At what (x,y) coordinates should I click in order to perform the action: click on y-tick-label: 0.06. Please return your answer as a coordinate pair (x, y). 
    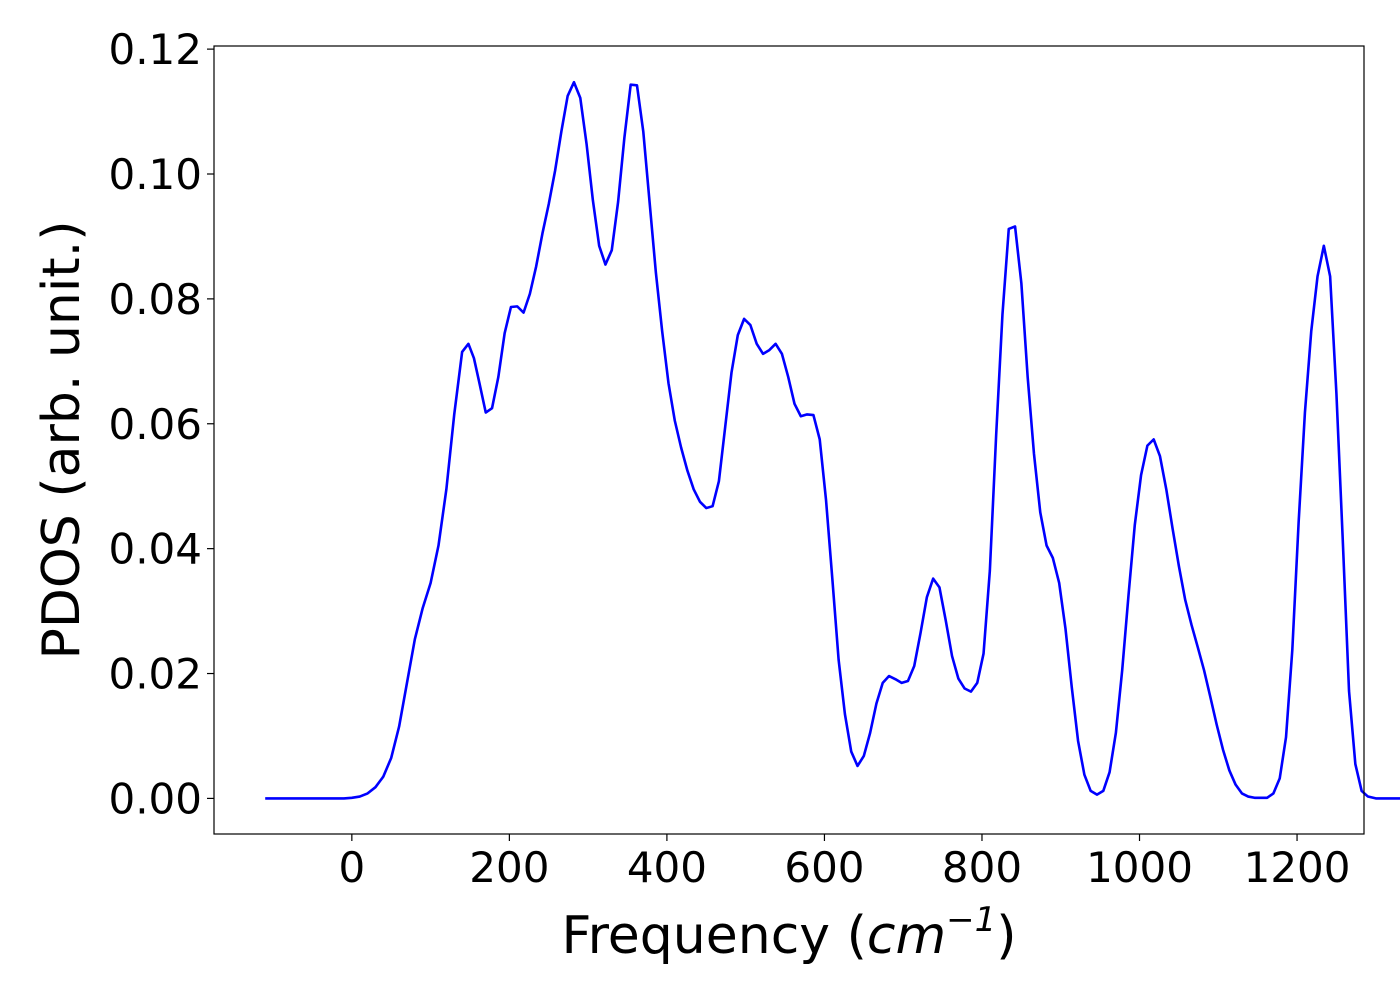
    Looking at the image, I should click on (155, 424).